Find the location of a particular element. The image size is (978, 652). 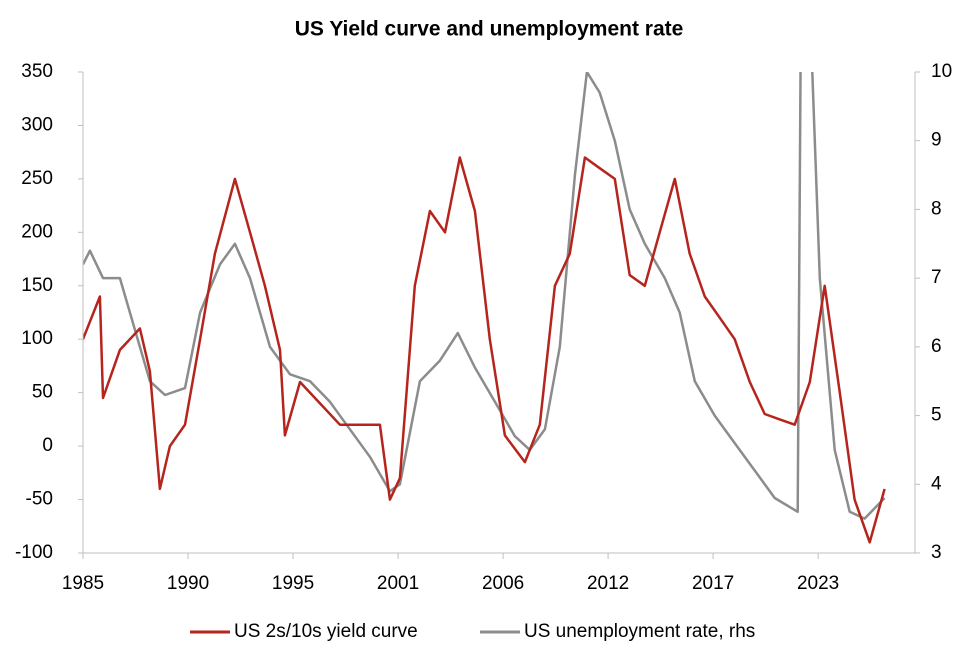

y-tick-label: 50 is located at coordinates (42, 392).